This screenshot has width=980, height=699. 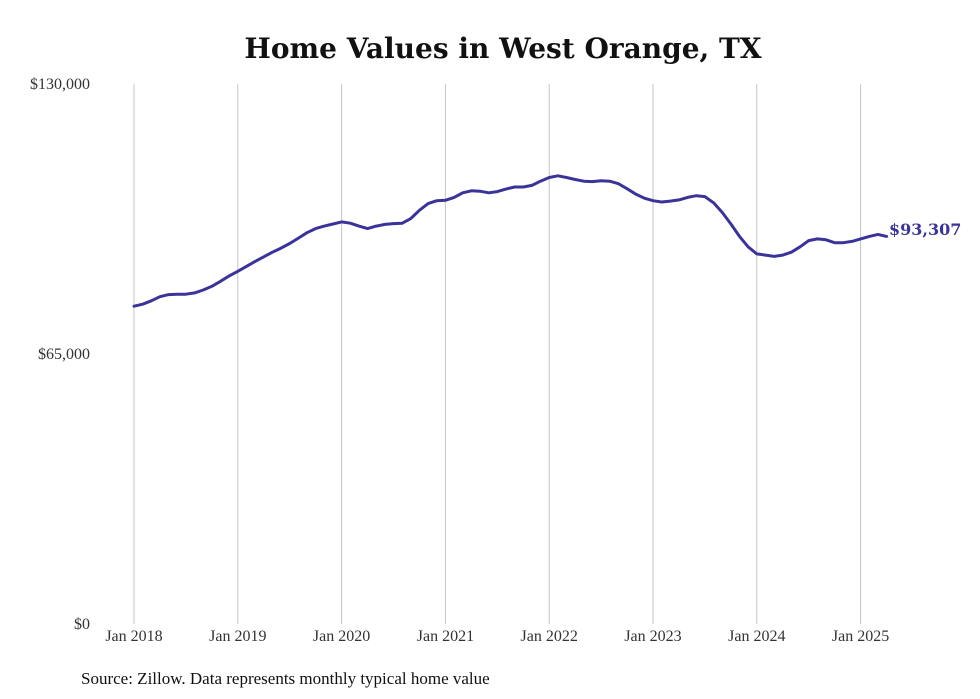 I want to click on x-tick-label: Jan 2025, so click(x=860, y=636).